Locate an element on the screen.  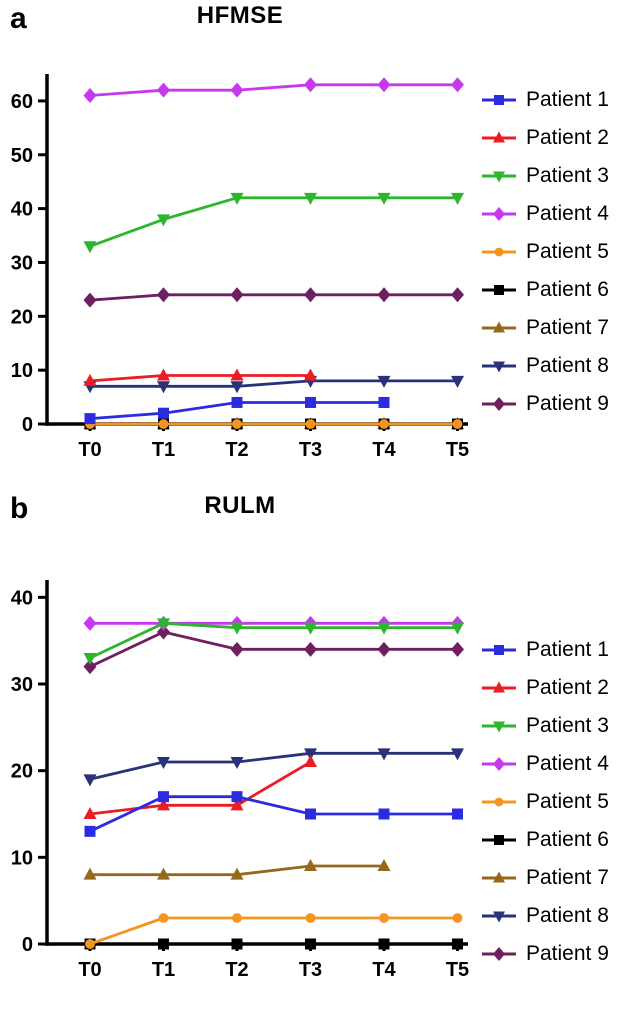
y-tick-label: 10 is located at coordinates (22, 371).